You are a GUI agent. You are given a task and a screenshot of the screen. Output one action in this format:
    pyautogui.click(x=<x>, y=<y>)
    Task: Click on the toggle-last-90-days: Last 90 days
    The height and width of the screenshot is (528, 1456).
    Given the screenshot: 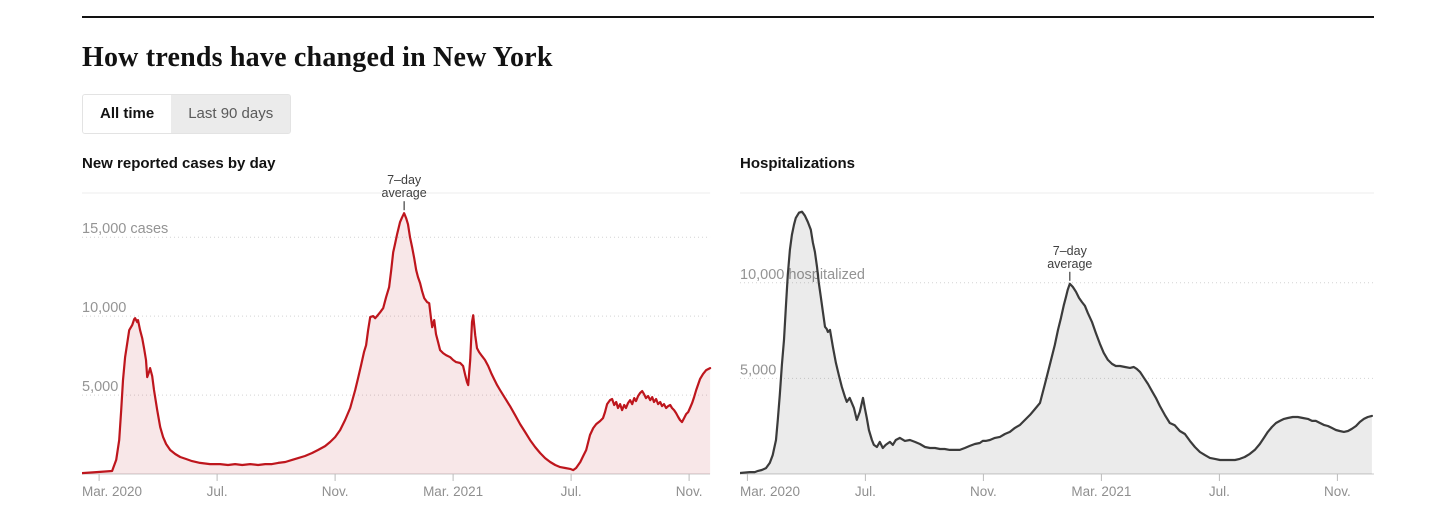 What is the action you would take?
    pyautogui.click(x=231, y=114)
    